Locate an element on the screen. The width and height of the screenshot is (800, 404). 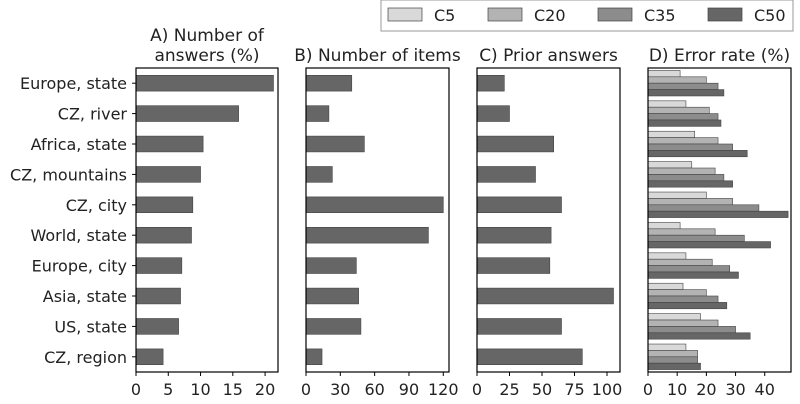
x-tick-label: 90 is located at coordinates (409, 389).